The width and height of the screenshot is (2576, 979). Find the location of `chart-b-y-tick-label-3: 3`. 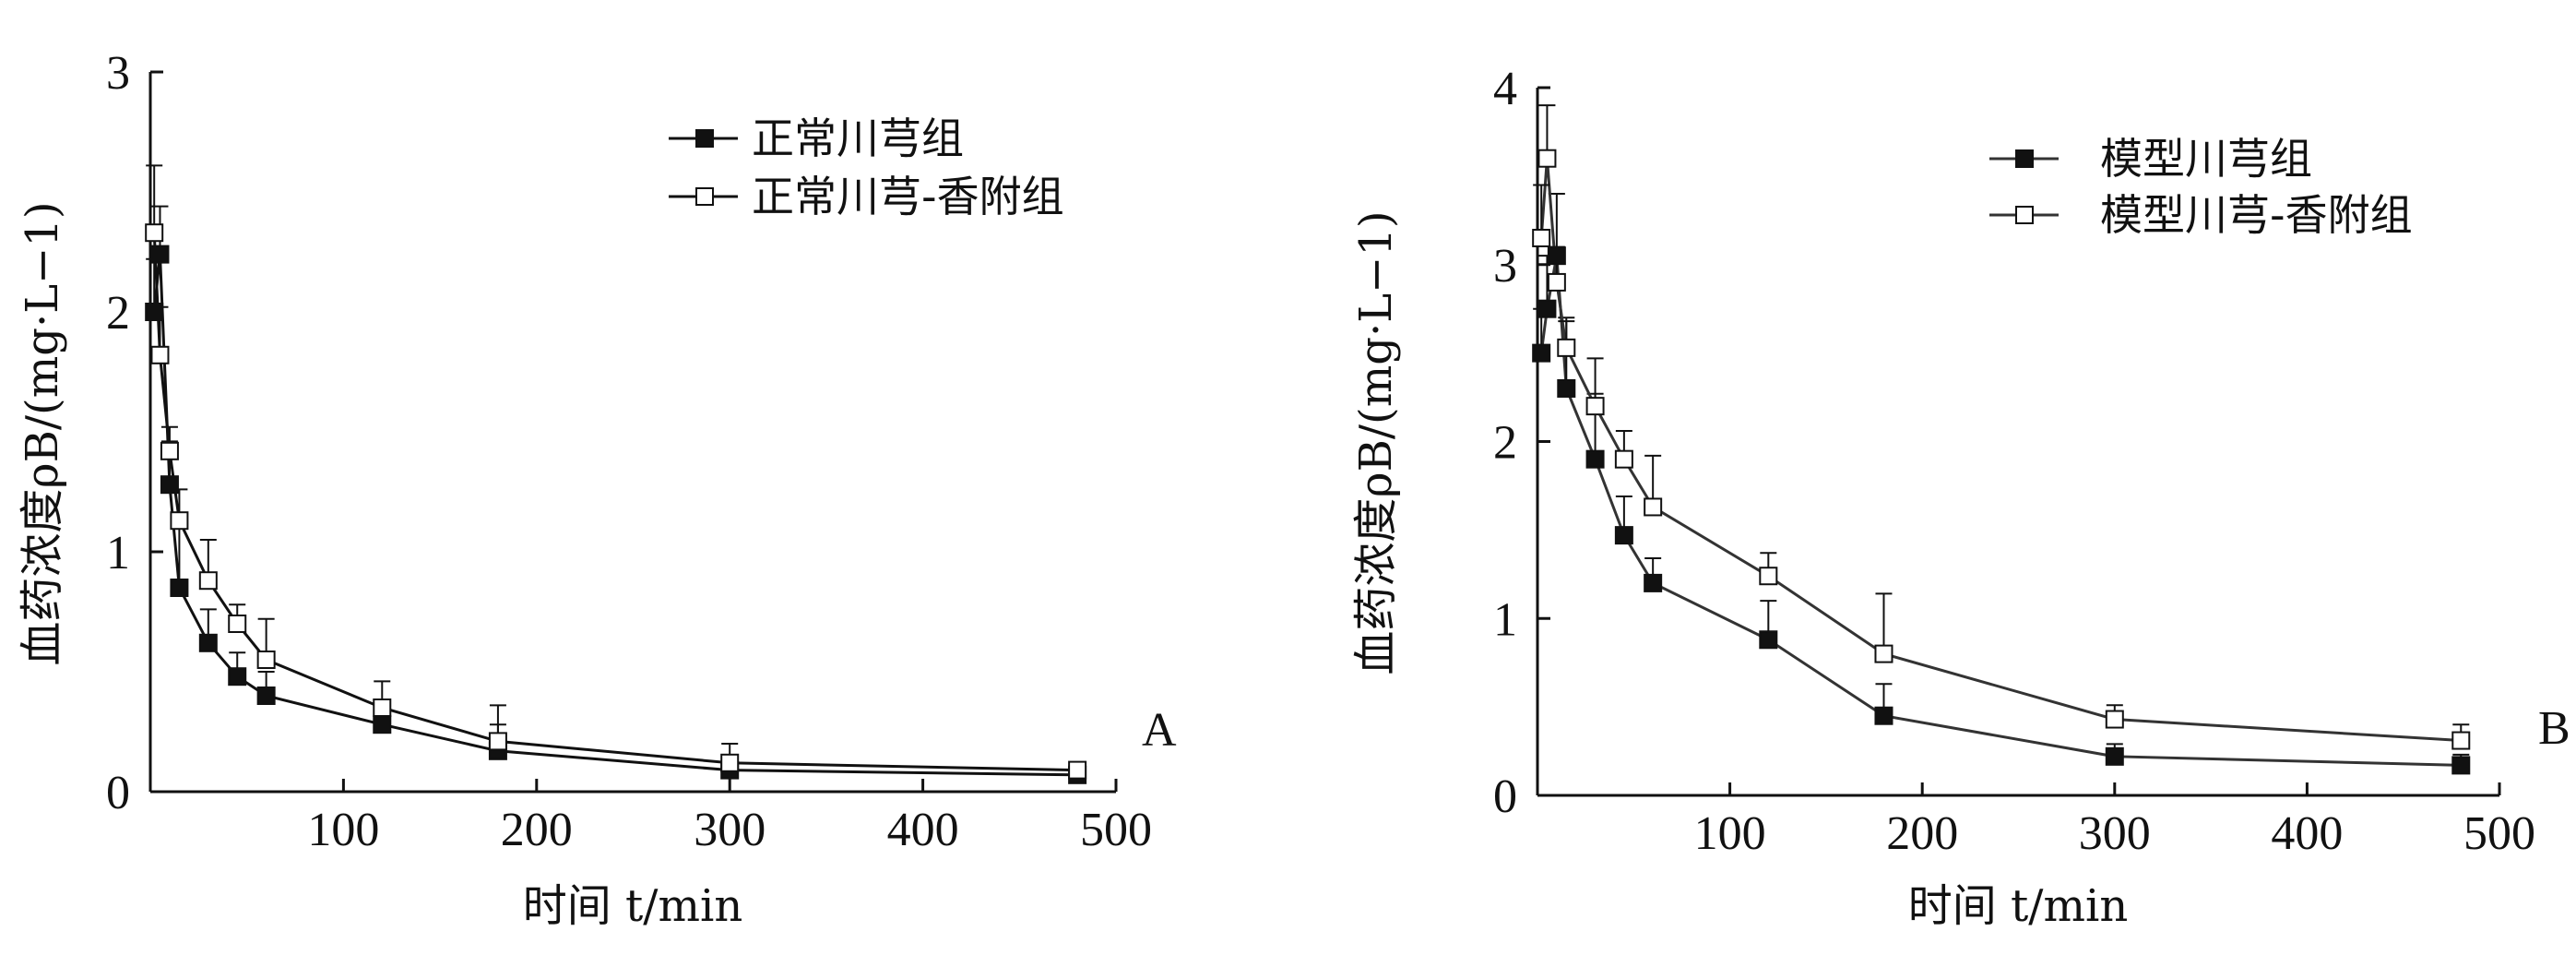

chart-b-y-tick-label-3: 3 is located at coordinates (1505, 266).